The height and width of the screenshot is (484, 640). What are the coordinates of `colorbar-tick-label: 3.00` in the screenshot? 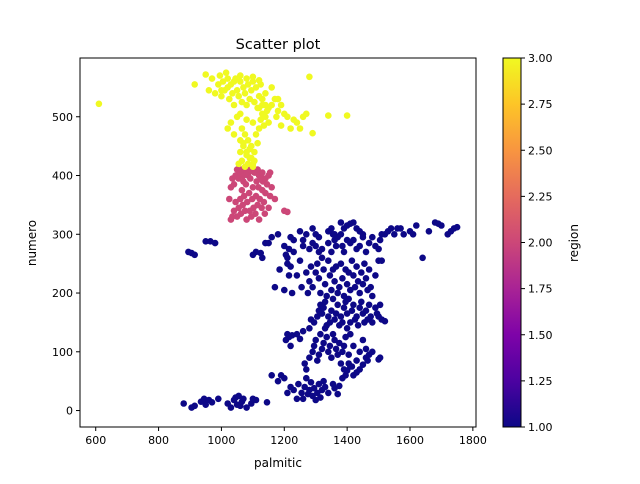 It's located at (540, 58).